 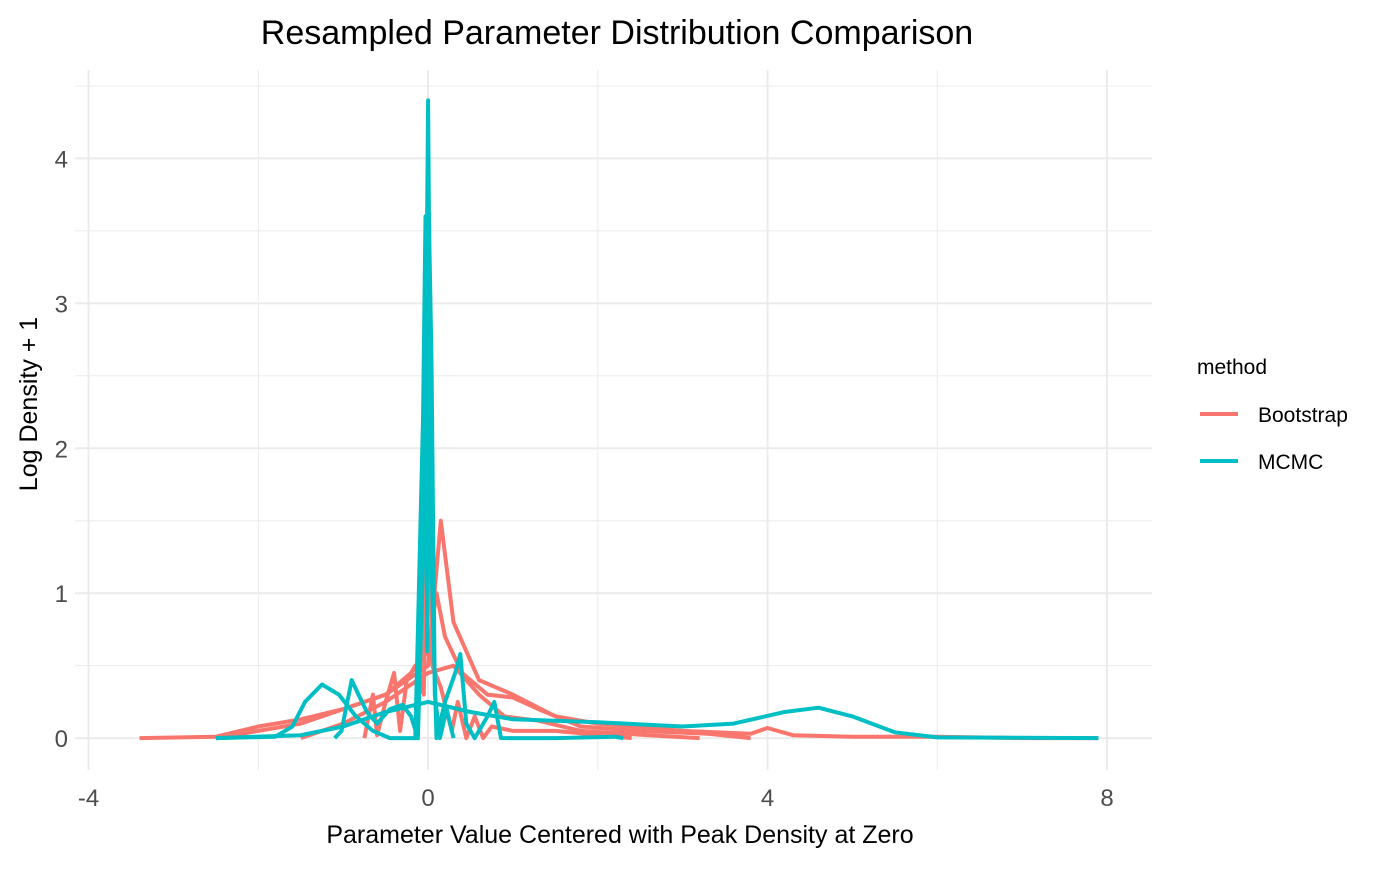 What do you see at coordinates (29, 404) in the screenshot?
I see `y-axis-label: Log Density + 1` at bounding box center [29, 404].